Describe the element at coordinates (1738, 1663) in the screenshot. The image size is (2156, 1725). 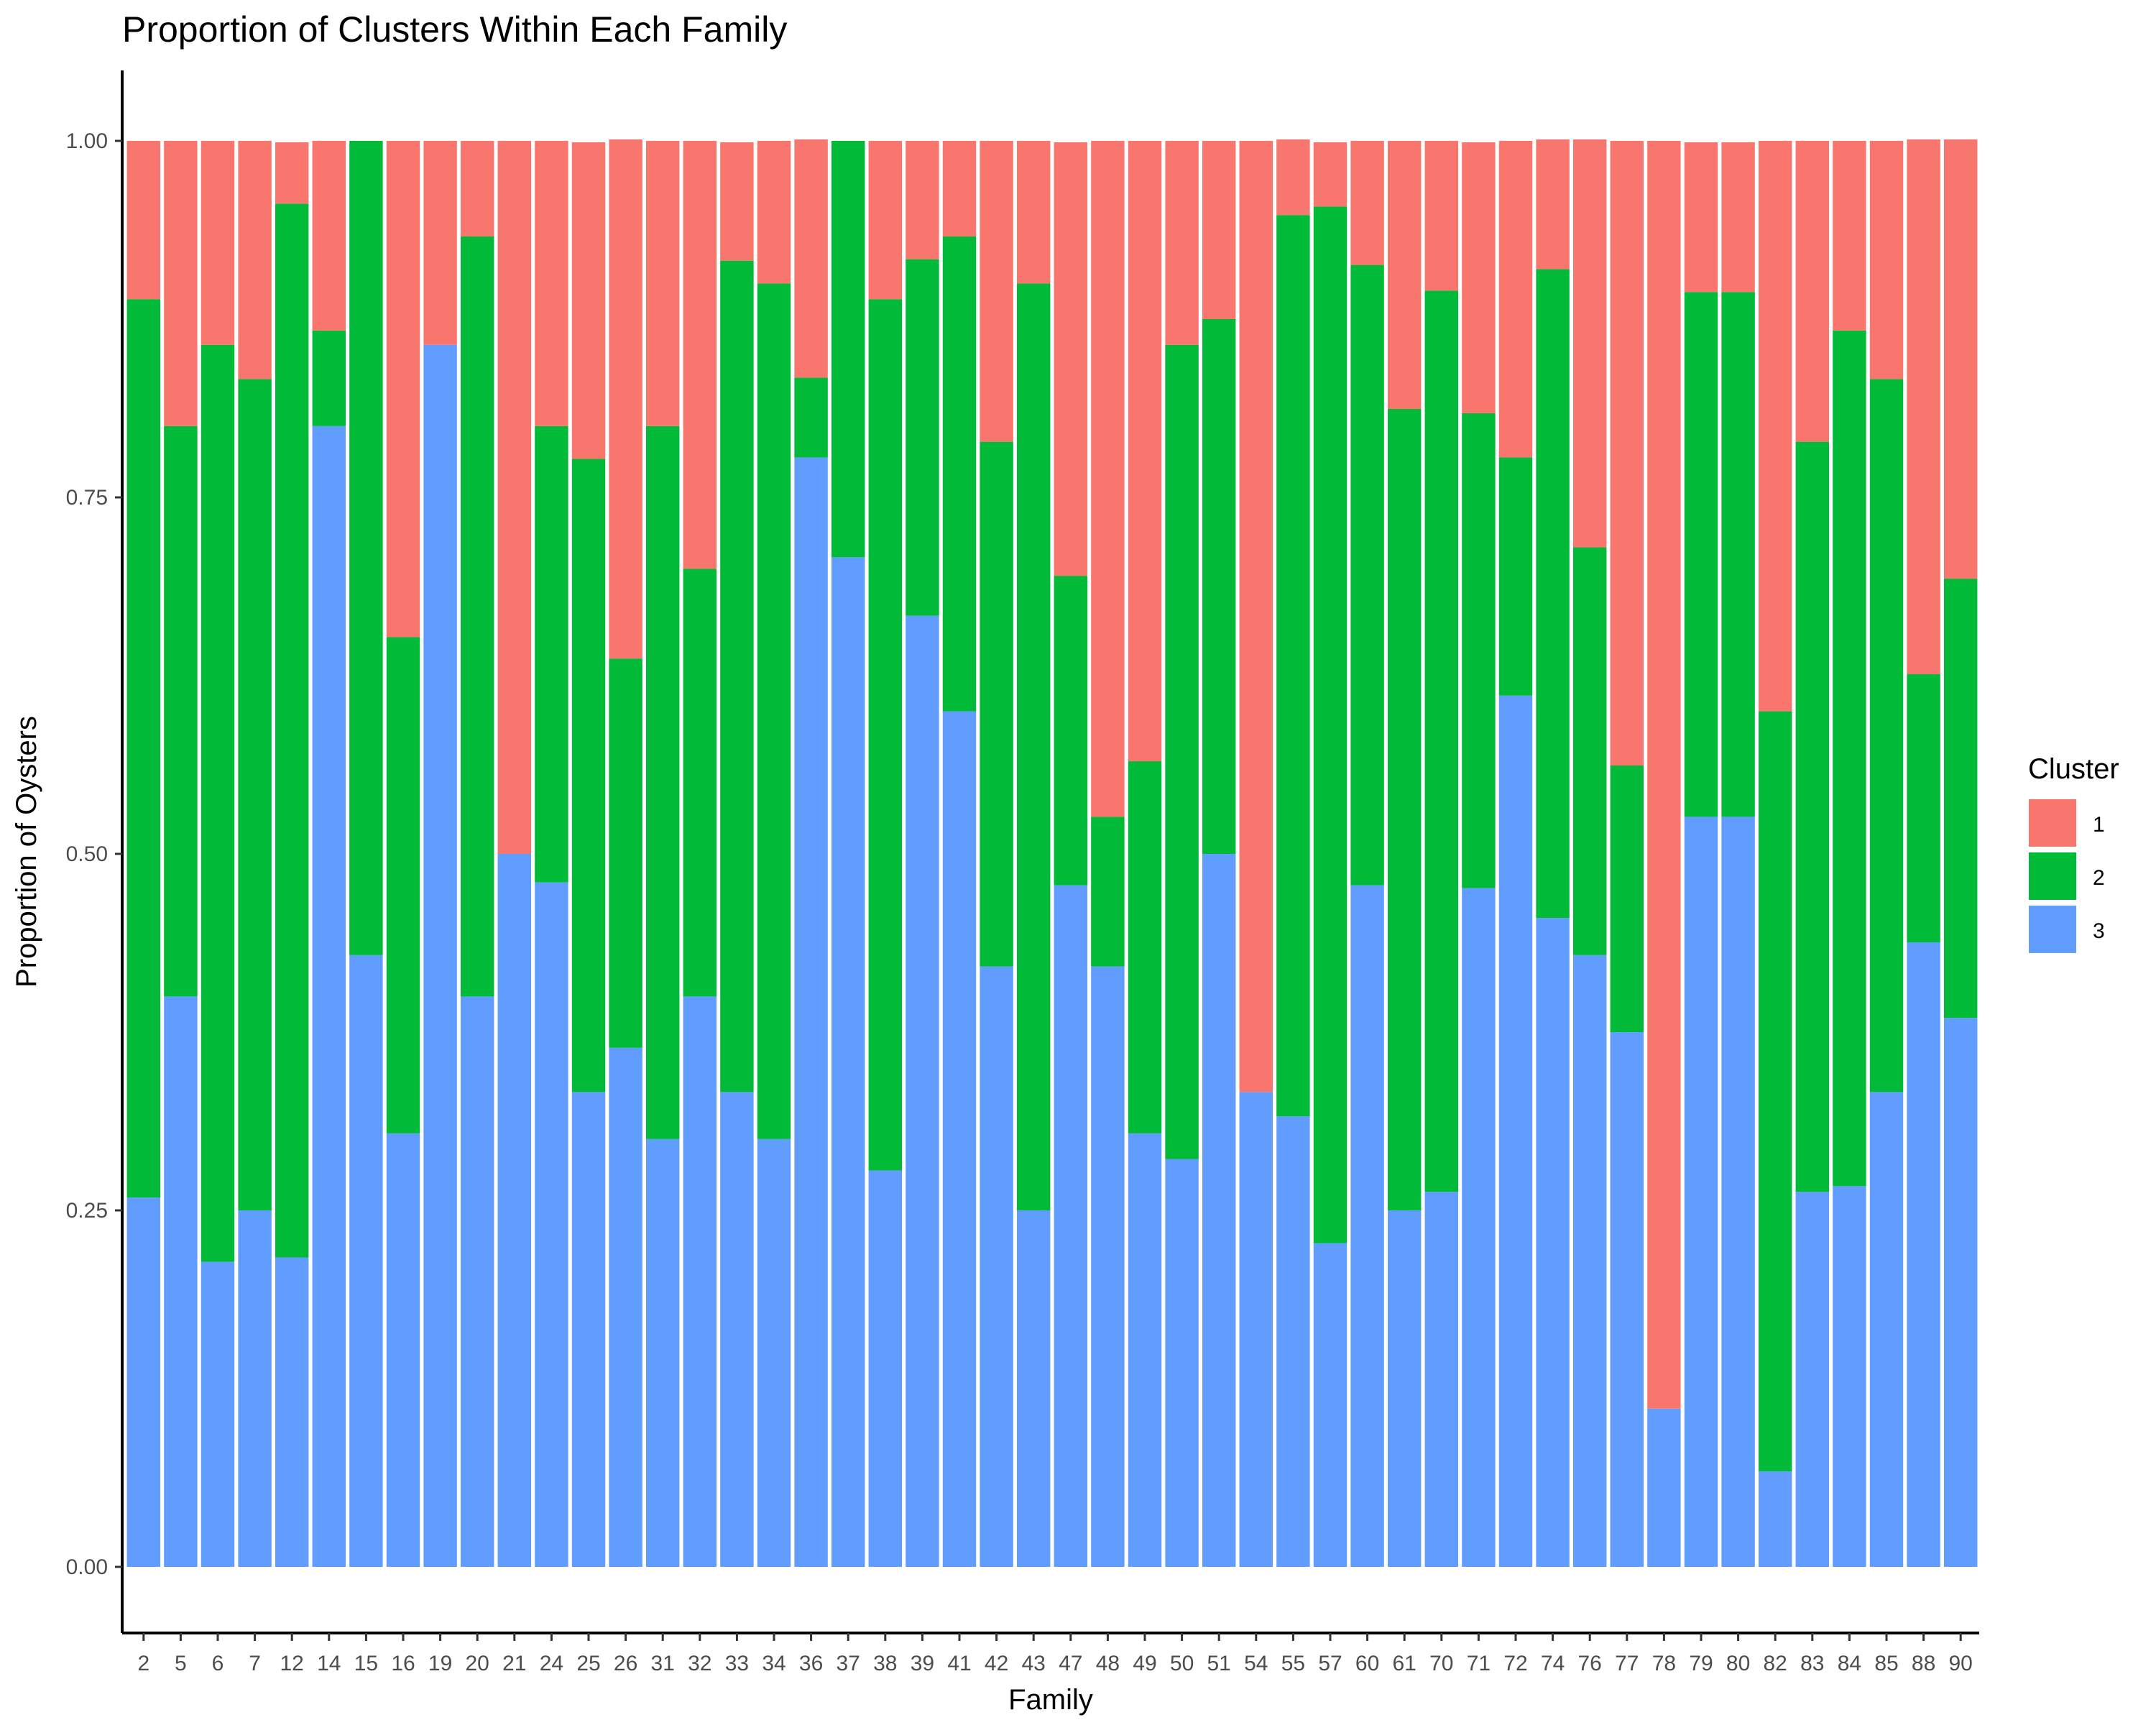
I see `x-tick-label: 80` at that location.